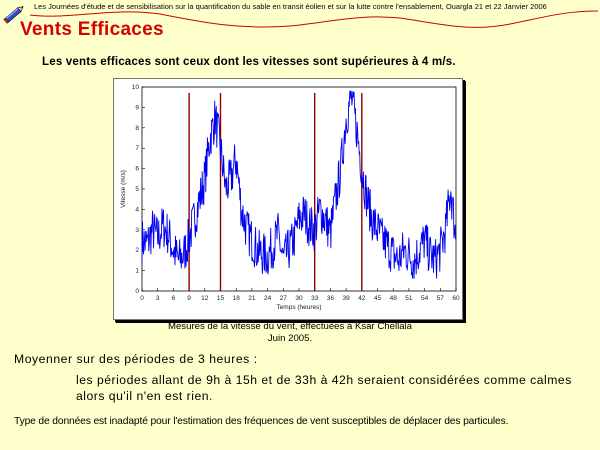 This screenshot has height=450, width=600. What do you see at coordinates (346, 298) in the screenshot?
I see `x-tick-label: 39` at bounding box center [346, 298].